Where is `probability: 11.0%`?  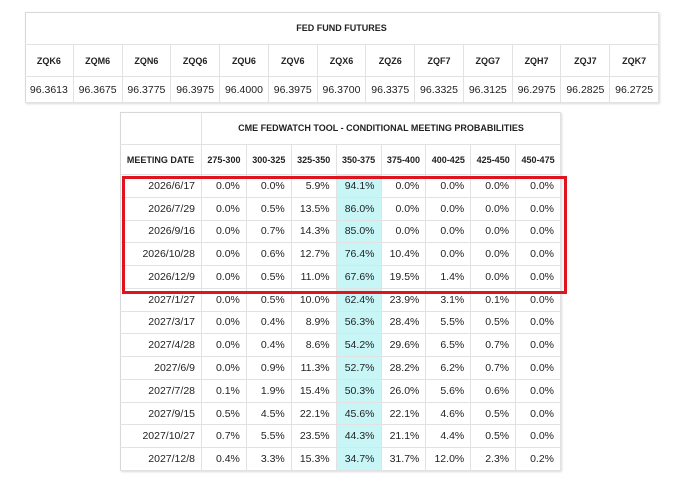 probability: 11.0% is located at coordinates (314, 277).